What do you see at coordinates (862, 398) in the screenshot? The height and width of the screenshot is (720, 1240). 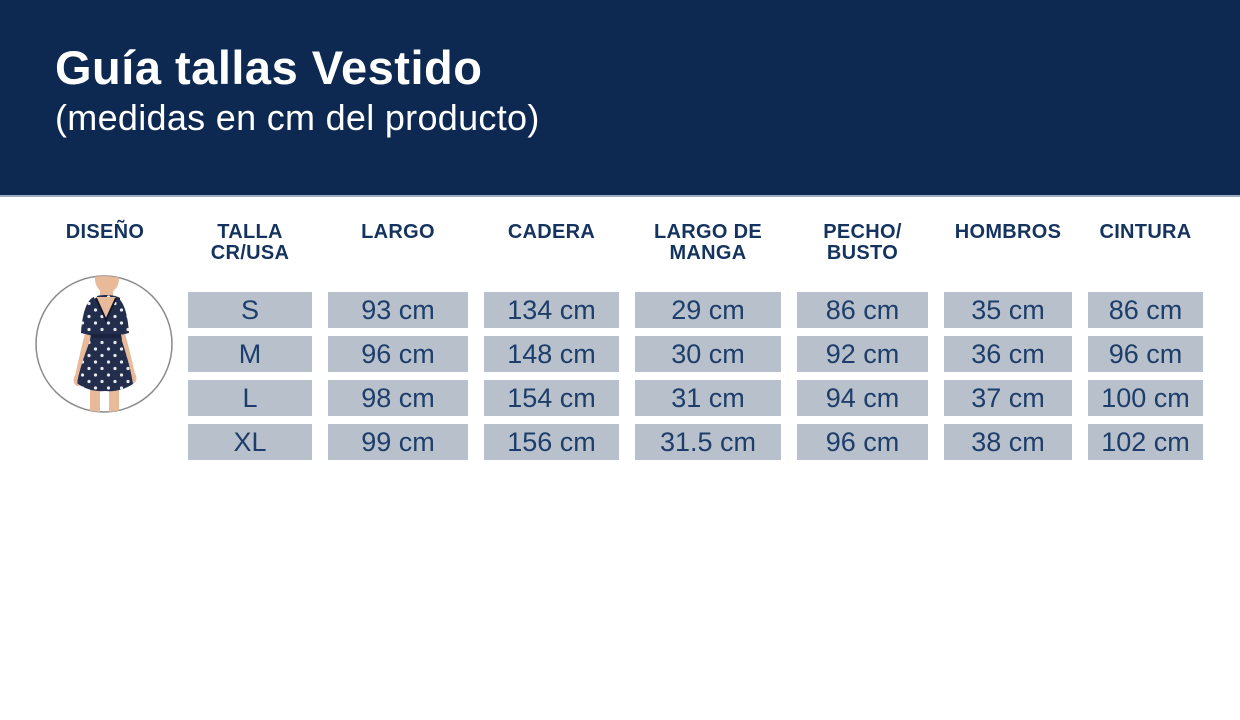 I see `value-cell: 94 cm` at bounding box center [862, 398].